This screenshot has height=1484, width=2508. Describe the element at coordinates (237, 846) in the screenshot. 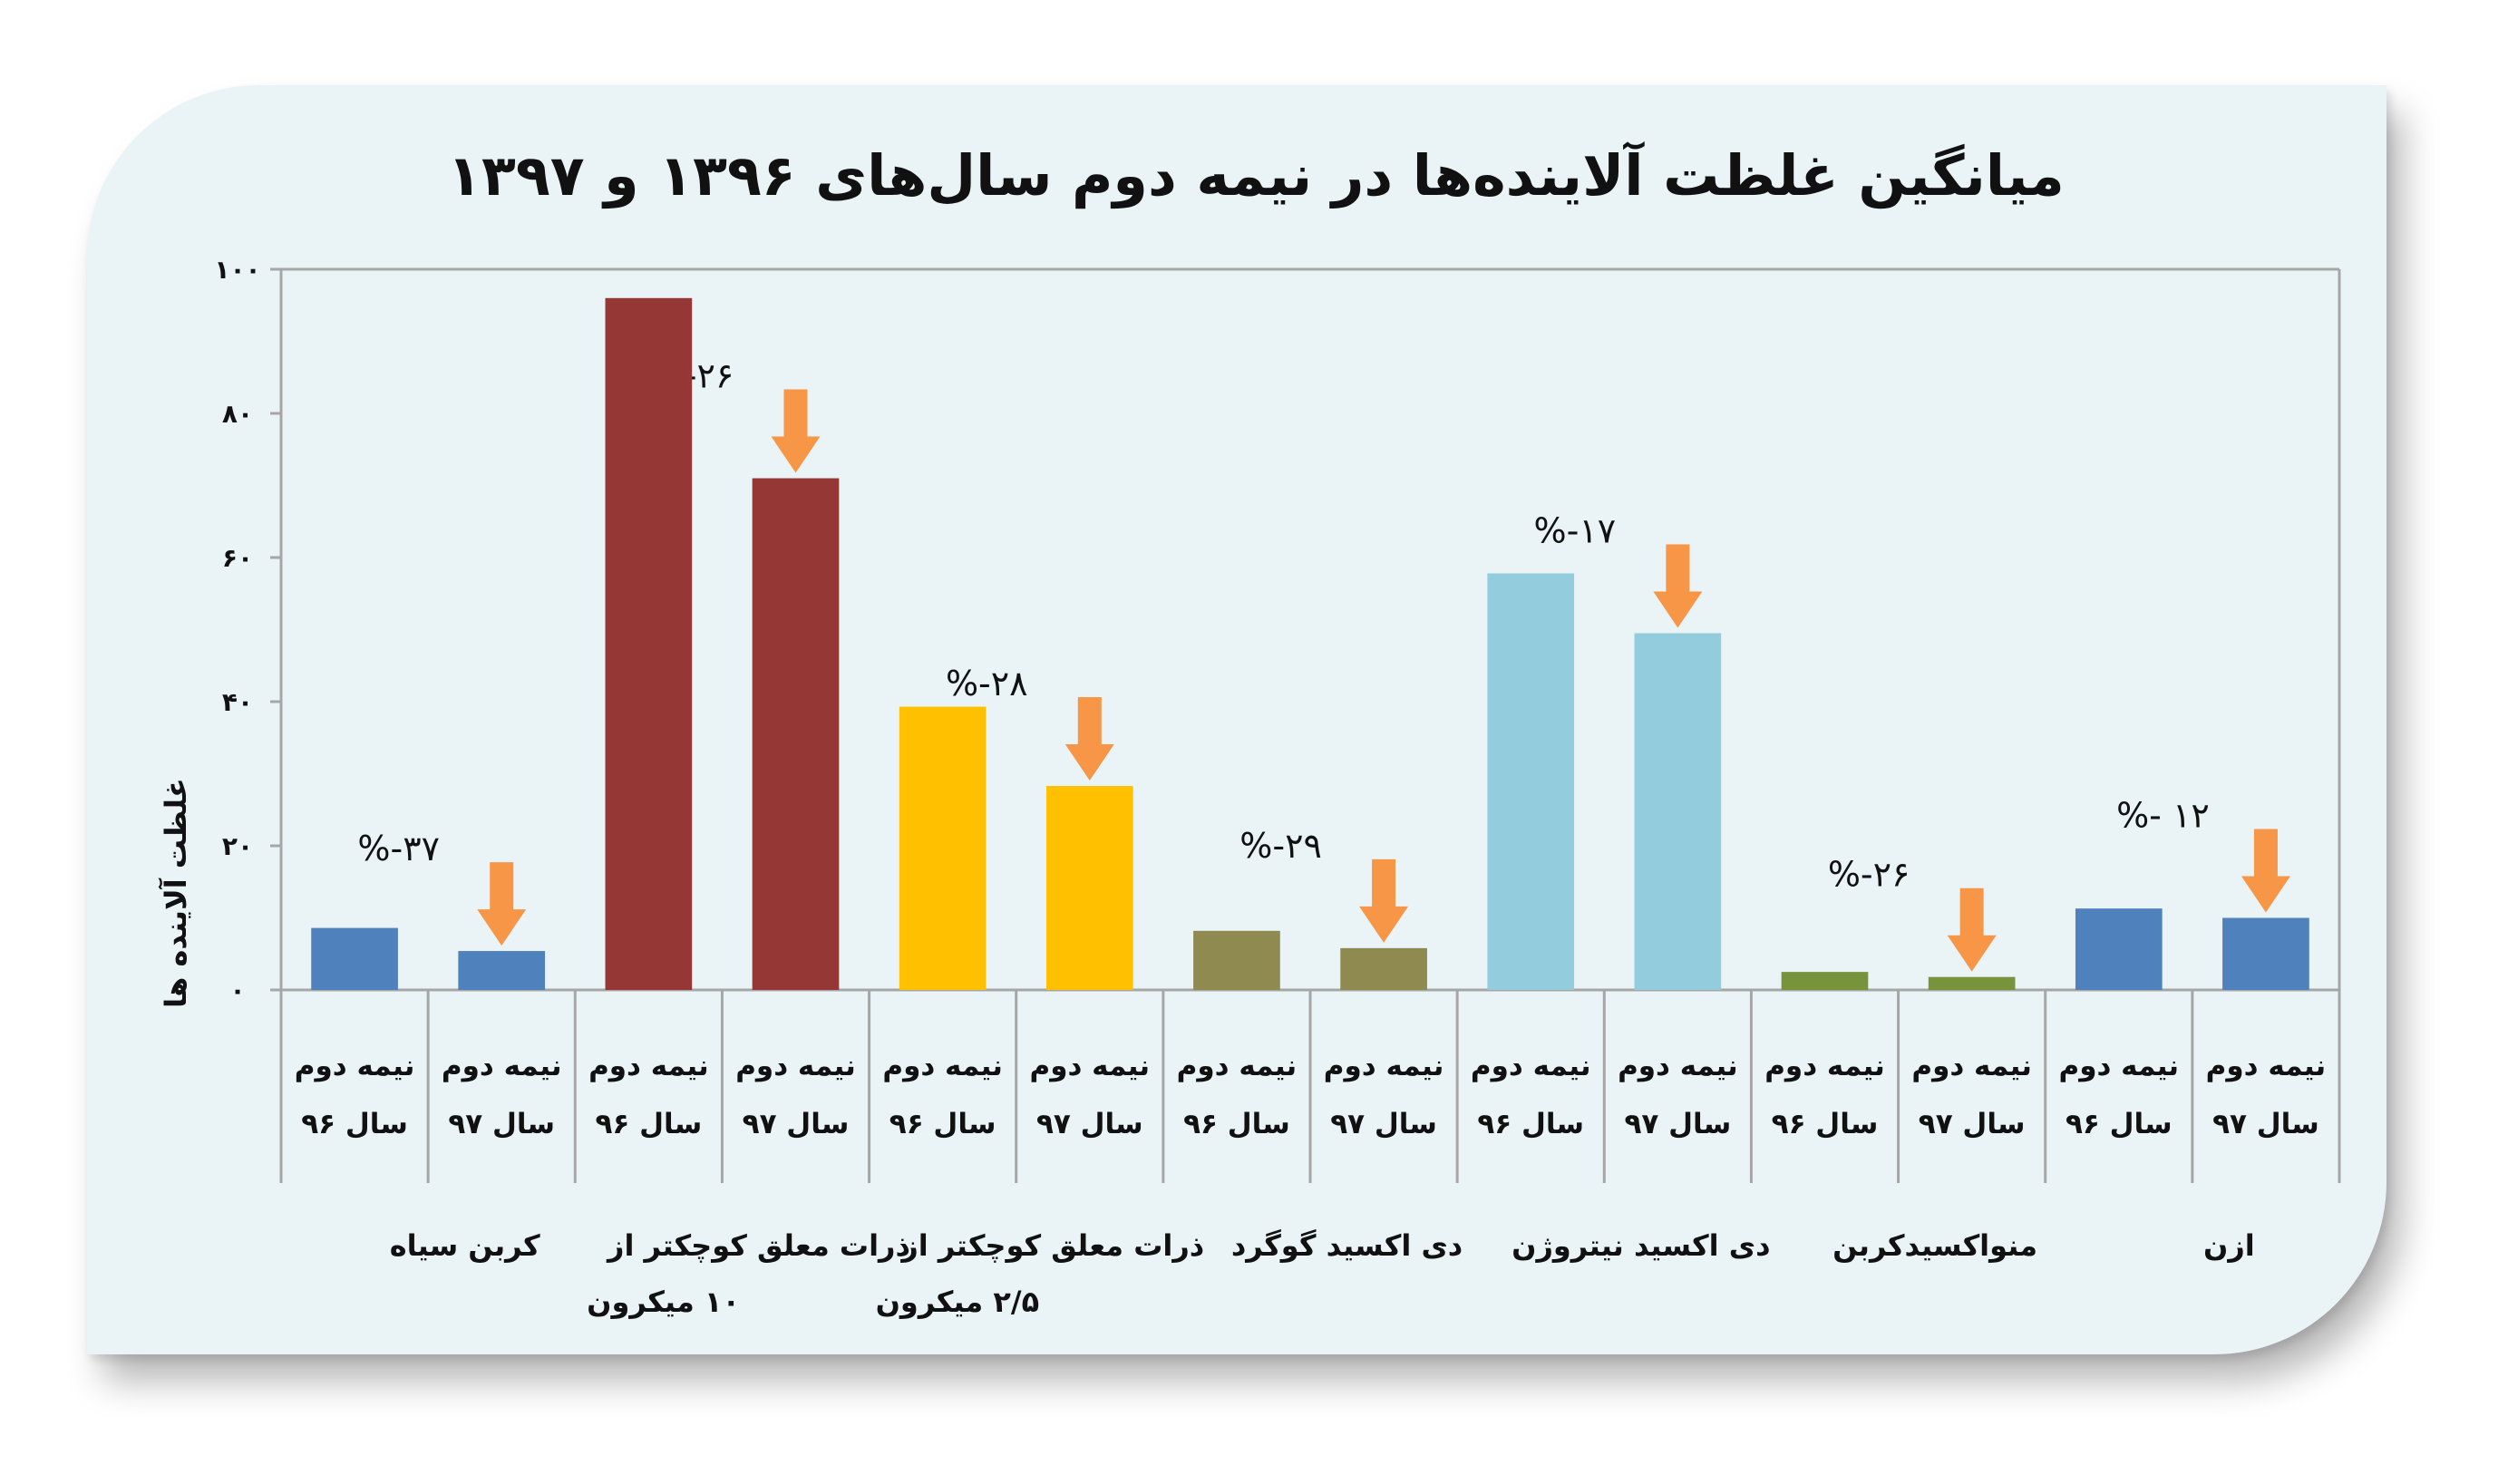

I see `y-tick-label: ۲۰` at that location.